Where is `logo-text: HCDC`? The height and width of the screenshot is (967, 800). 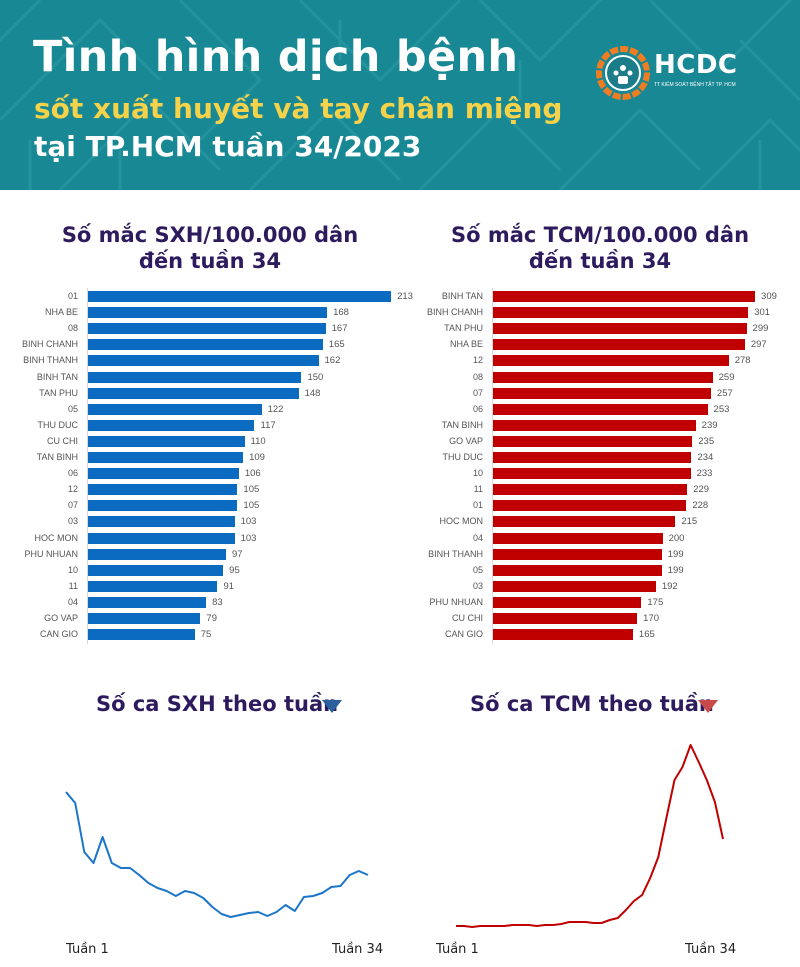
logo-text: HCDC is located at coordinates (696, 65).